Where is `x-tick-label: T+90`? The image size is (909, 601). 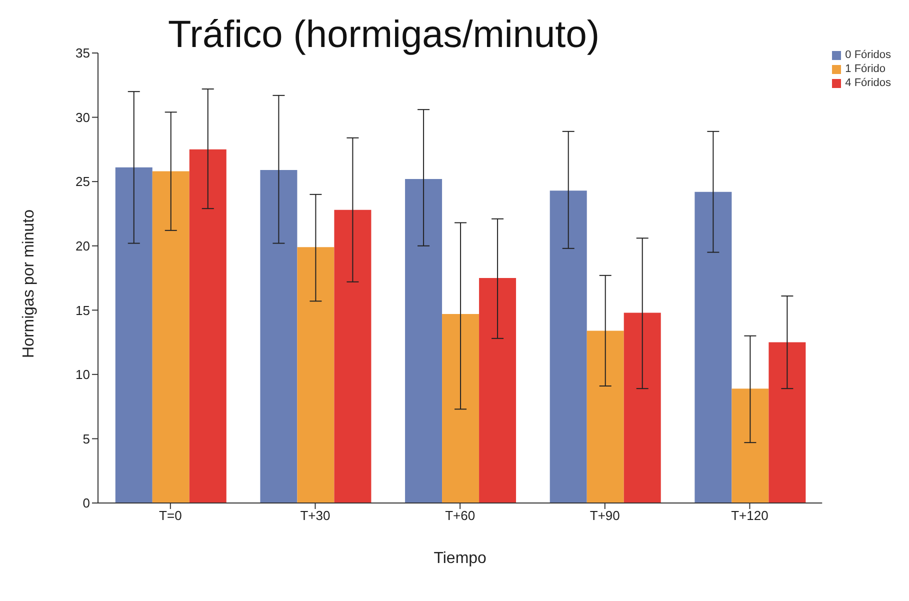 x-tick-label: T+90 is located at coordinates (605, 516).